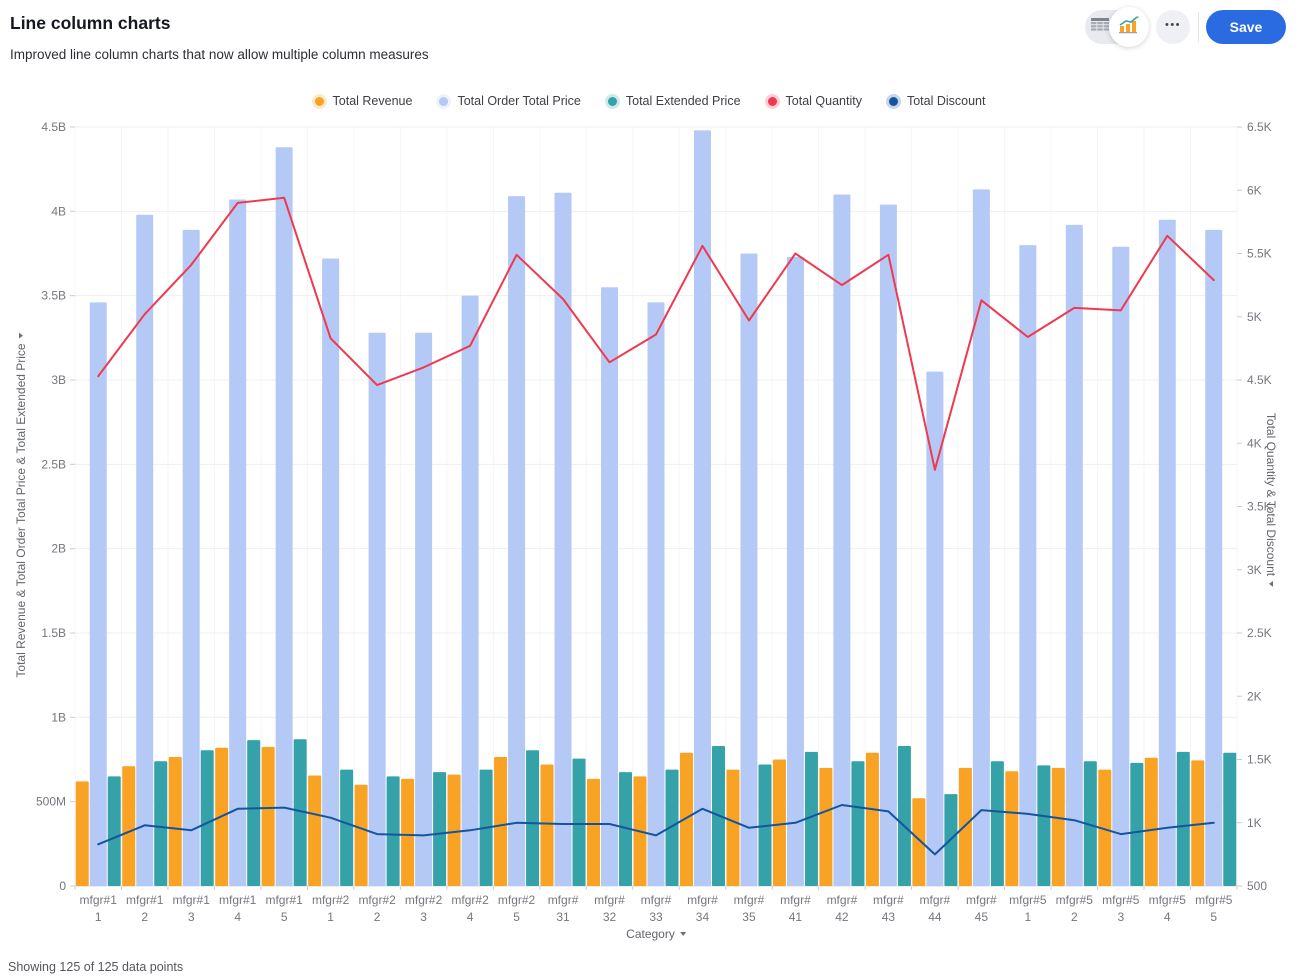 The height and width of the screenshot is (980, 1300). I want to click on table-view-button, so click(1100, 27).